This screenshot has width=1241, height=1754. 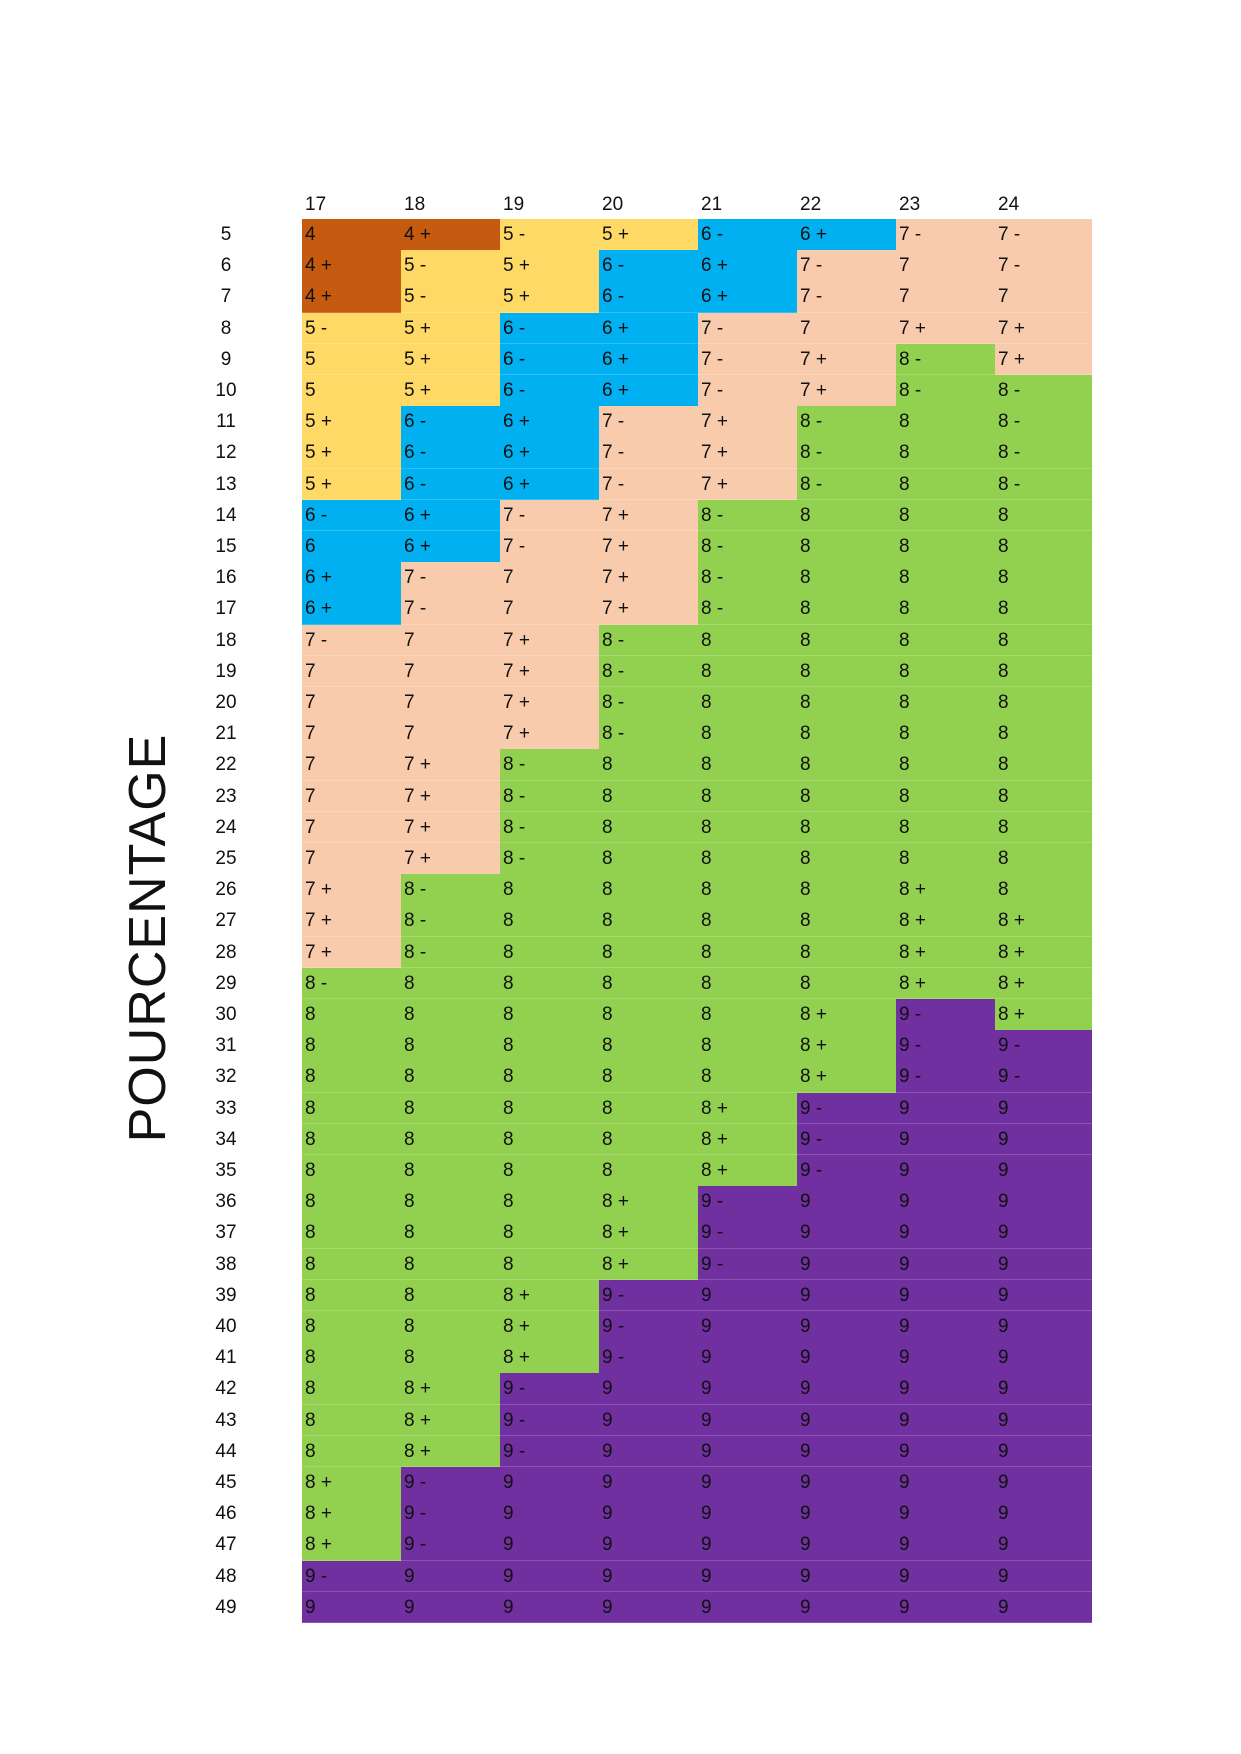 I want to click on row-label: 44, so click(x=226, y=1451).